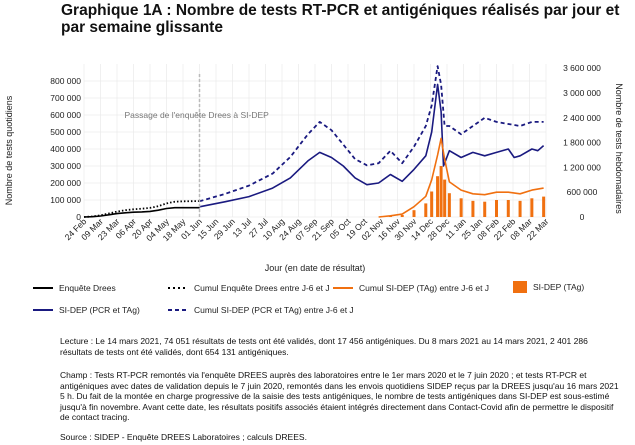 This screenshot has height=445, width=635. I want to click on legend-item-sidep-tag: SI-DEP (TAg), so click(548, 287).